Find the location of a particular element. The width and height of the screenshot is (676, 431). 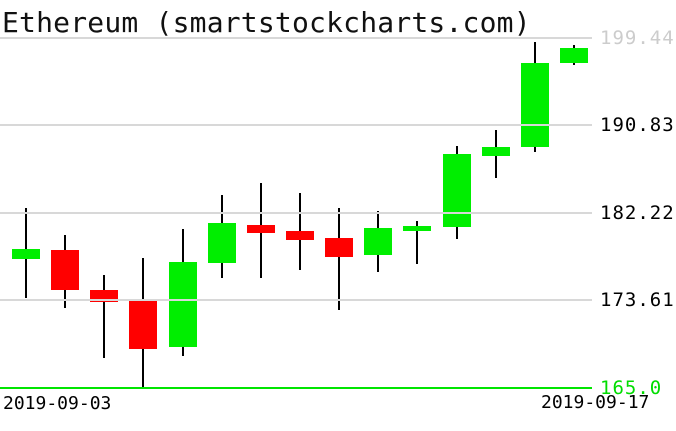

y-axis-label: 199.44 is located at coordinates (637, 38).